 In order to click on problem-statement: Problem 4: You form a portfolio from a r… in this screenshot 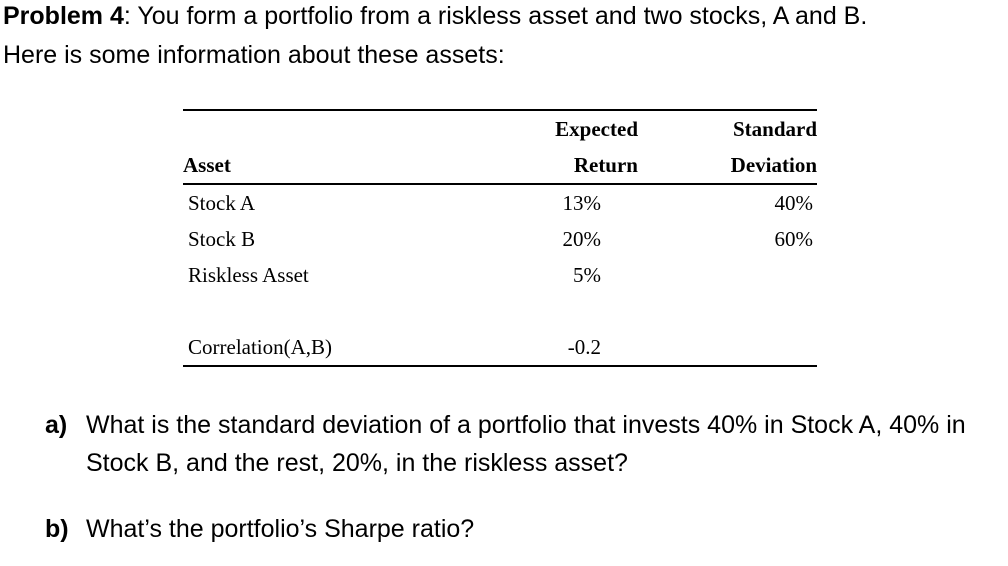, I will do `click(503, 37)`.